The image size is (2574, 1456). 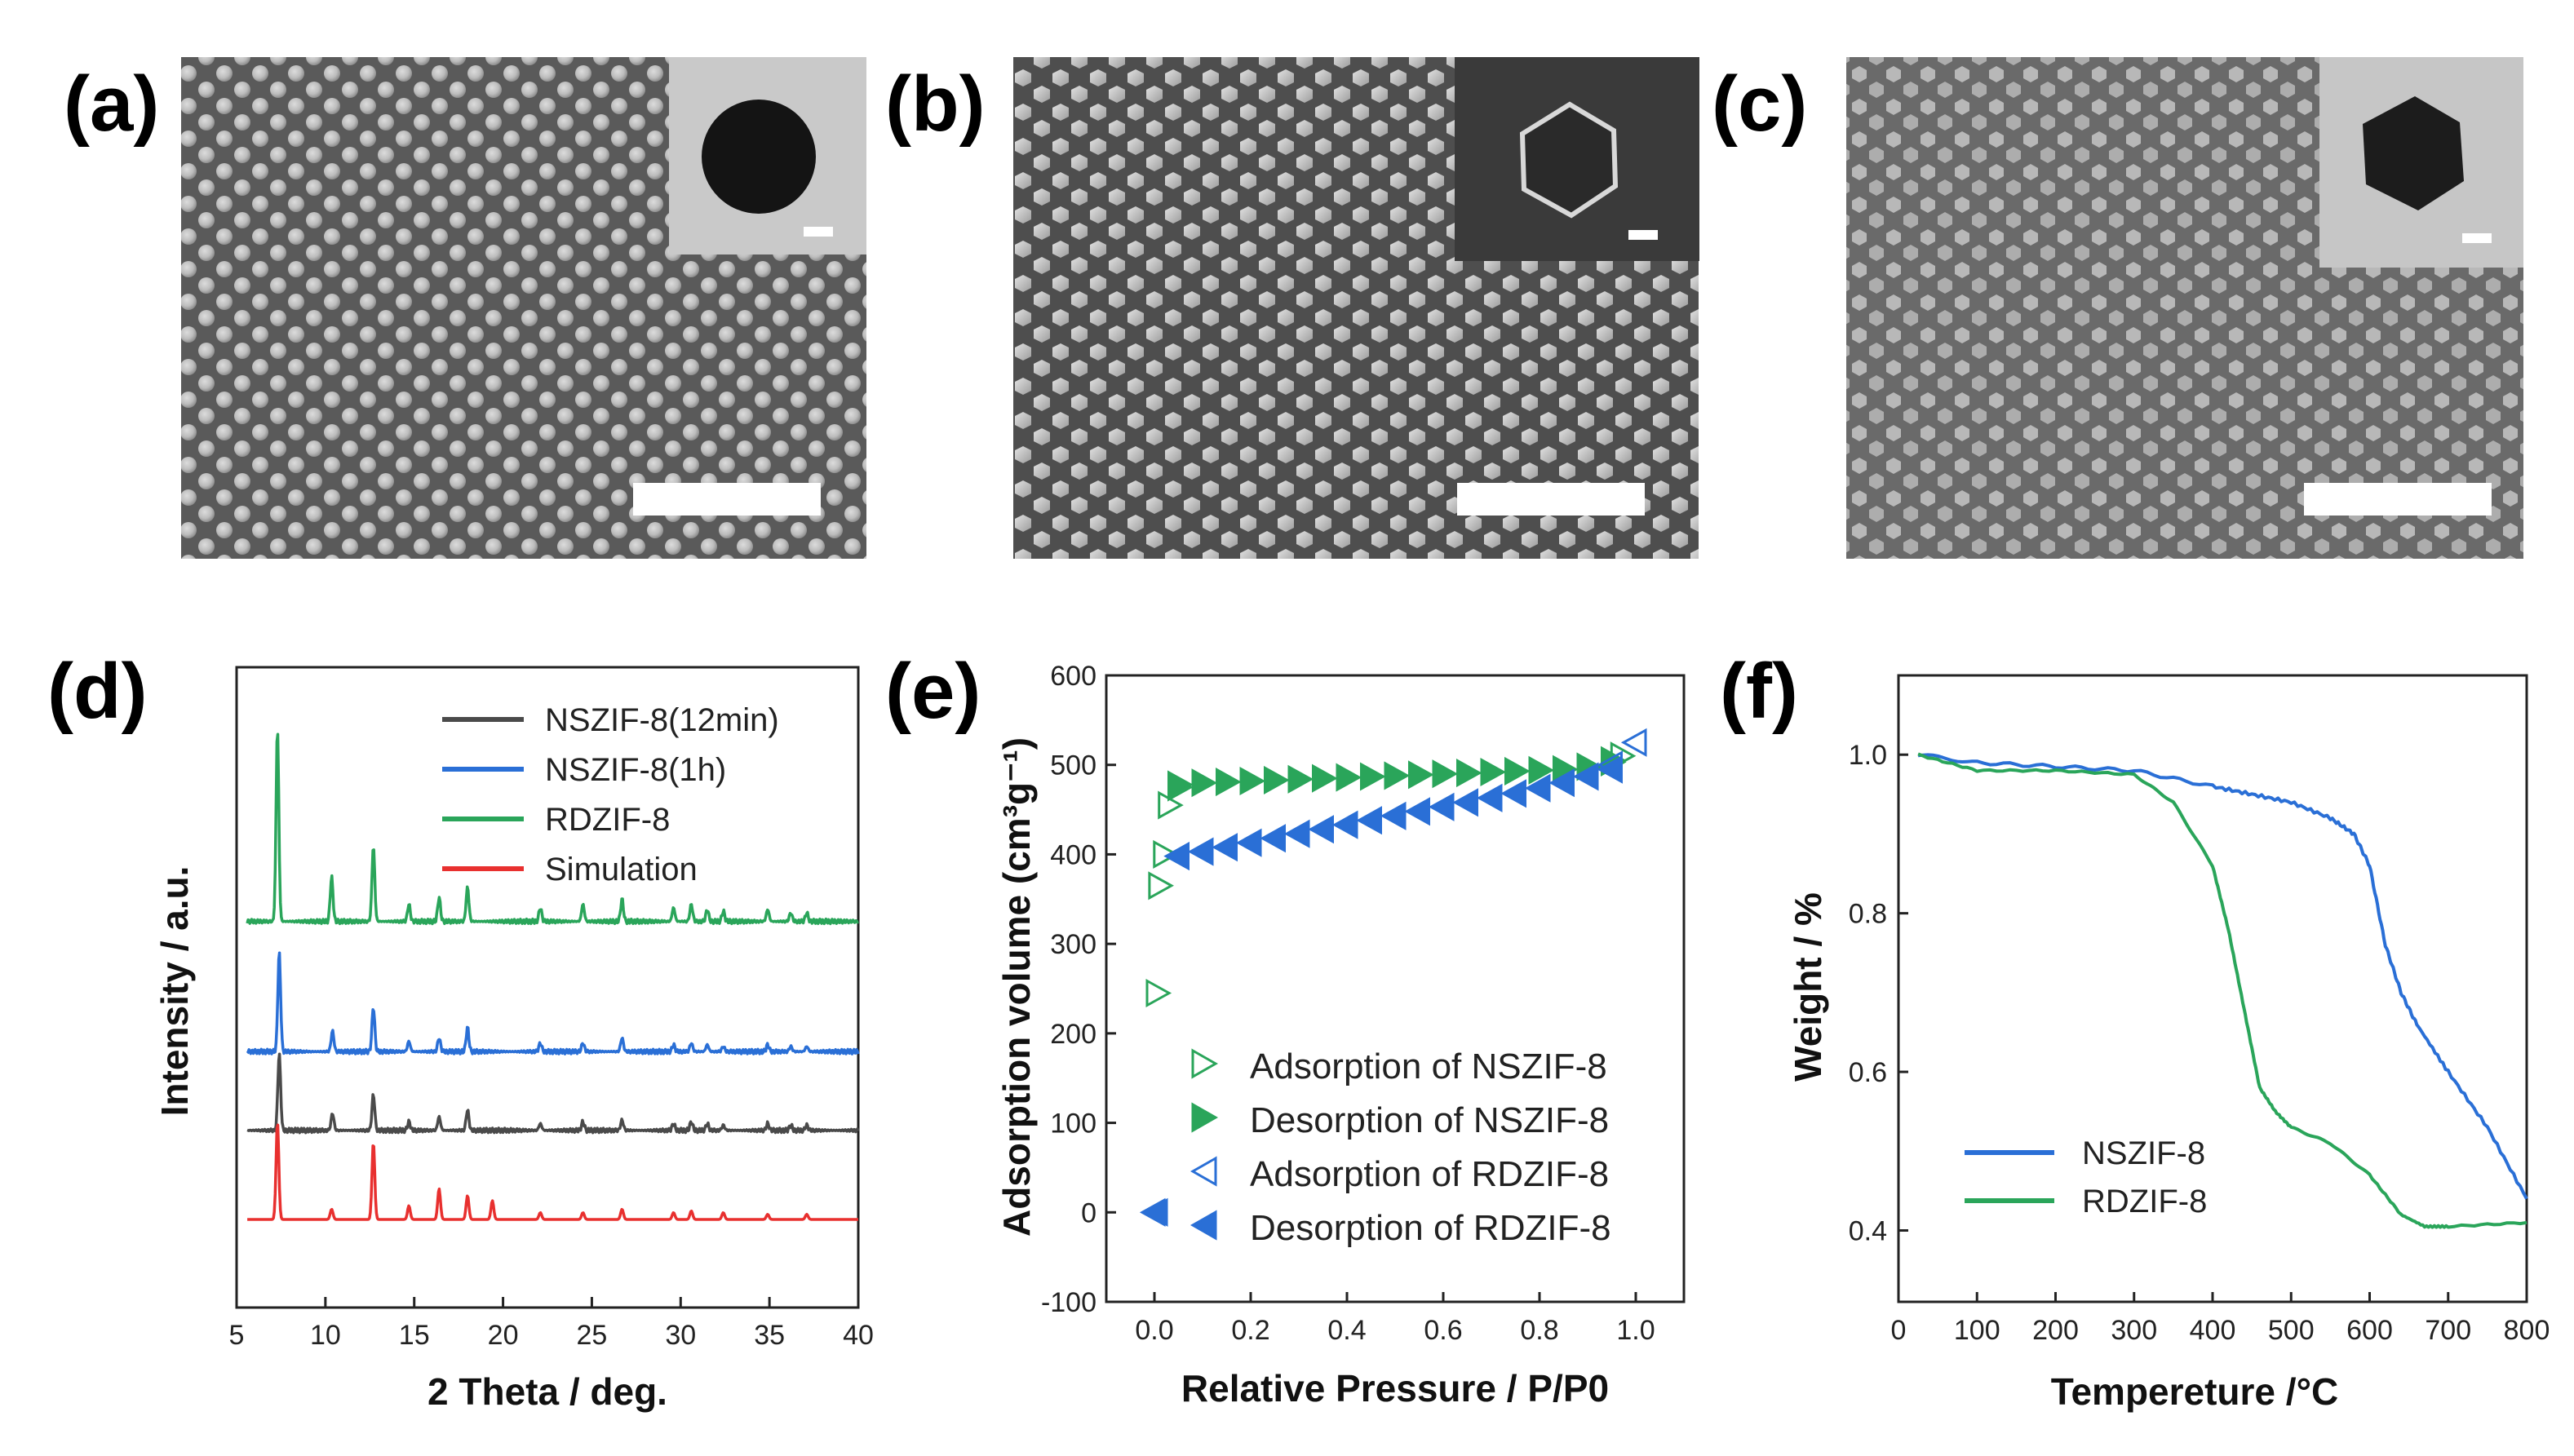 What do you see at coordinates (1154, 1331) in the screenshot?
I see `iso-xtick-label-0: 0.0` at bounding box center [1154, 1331].